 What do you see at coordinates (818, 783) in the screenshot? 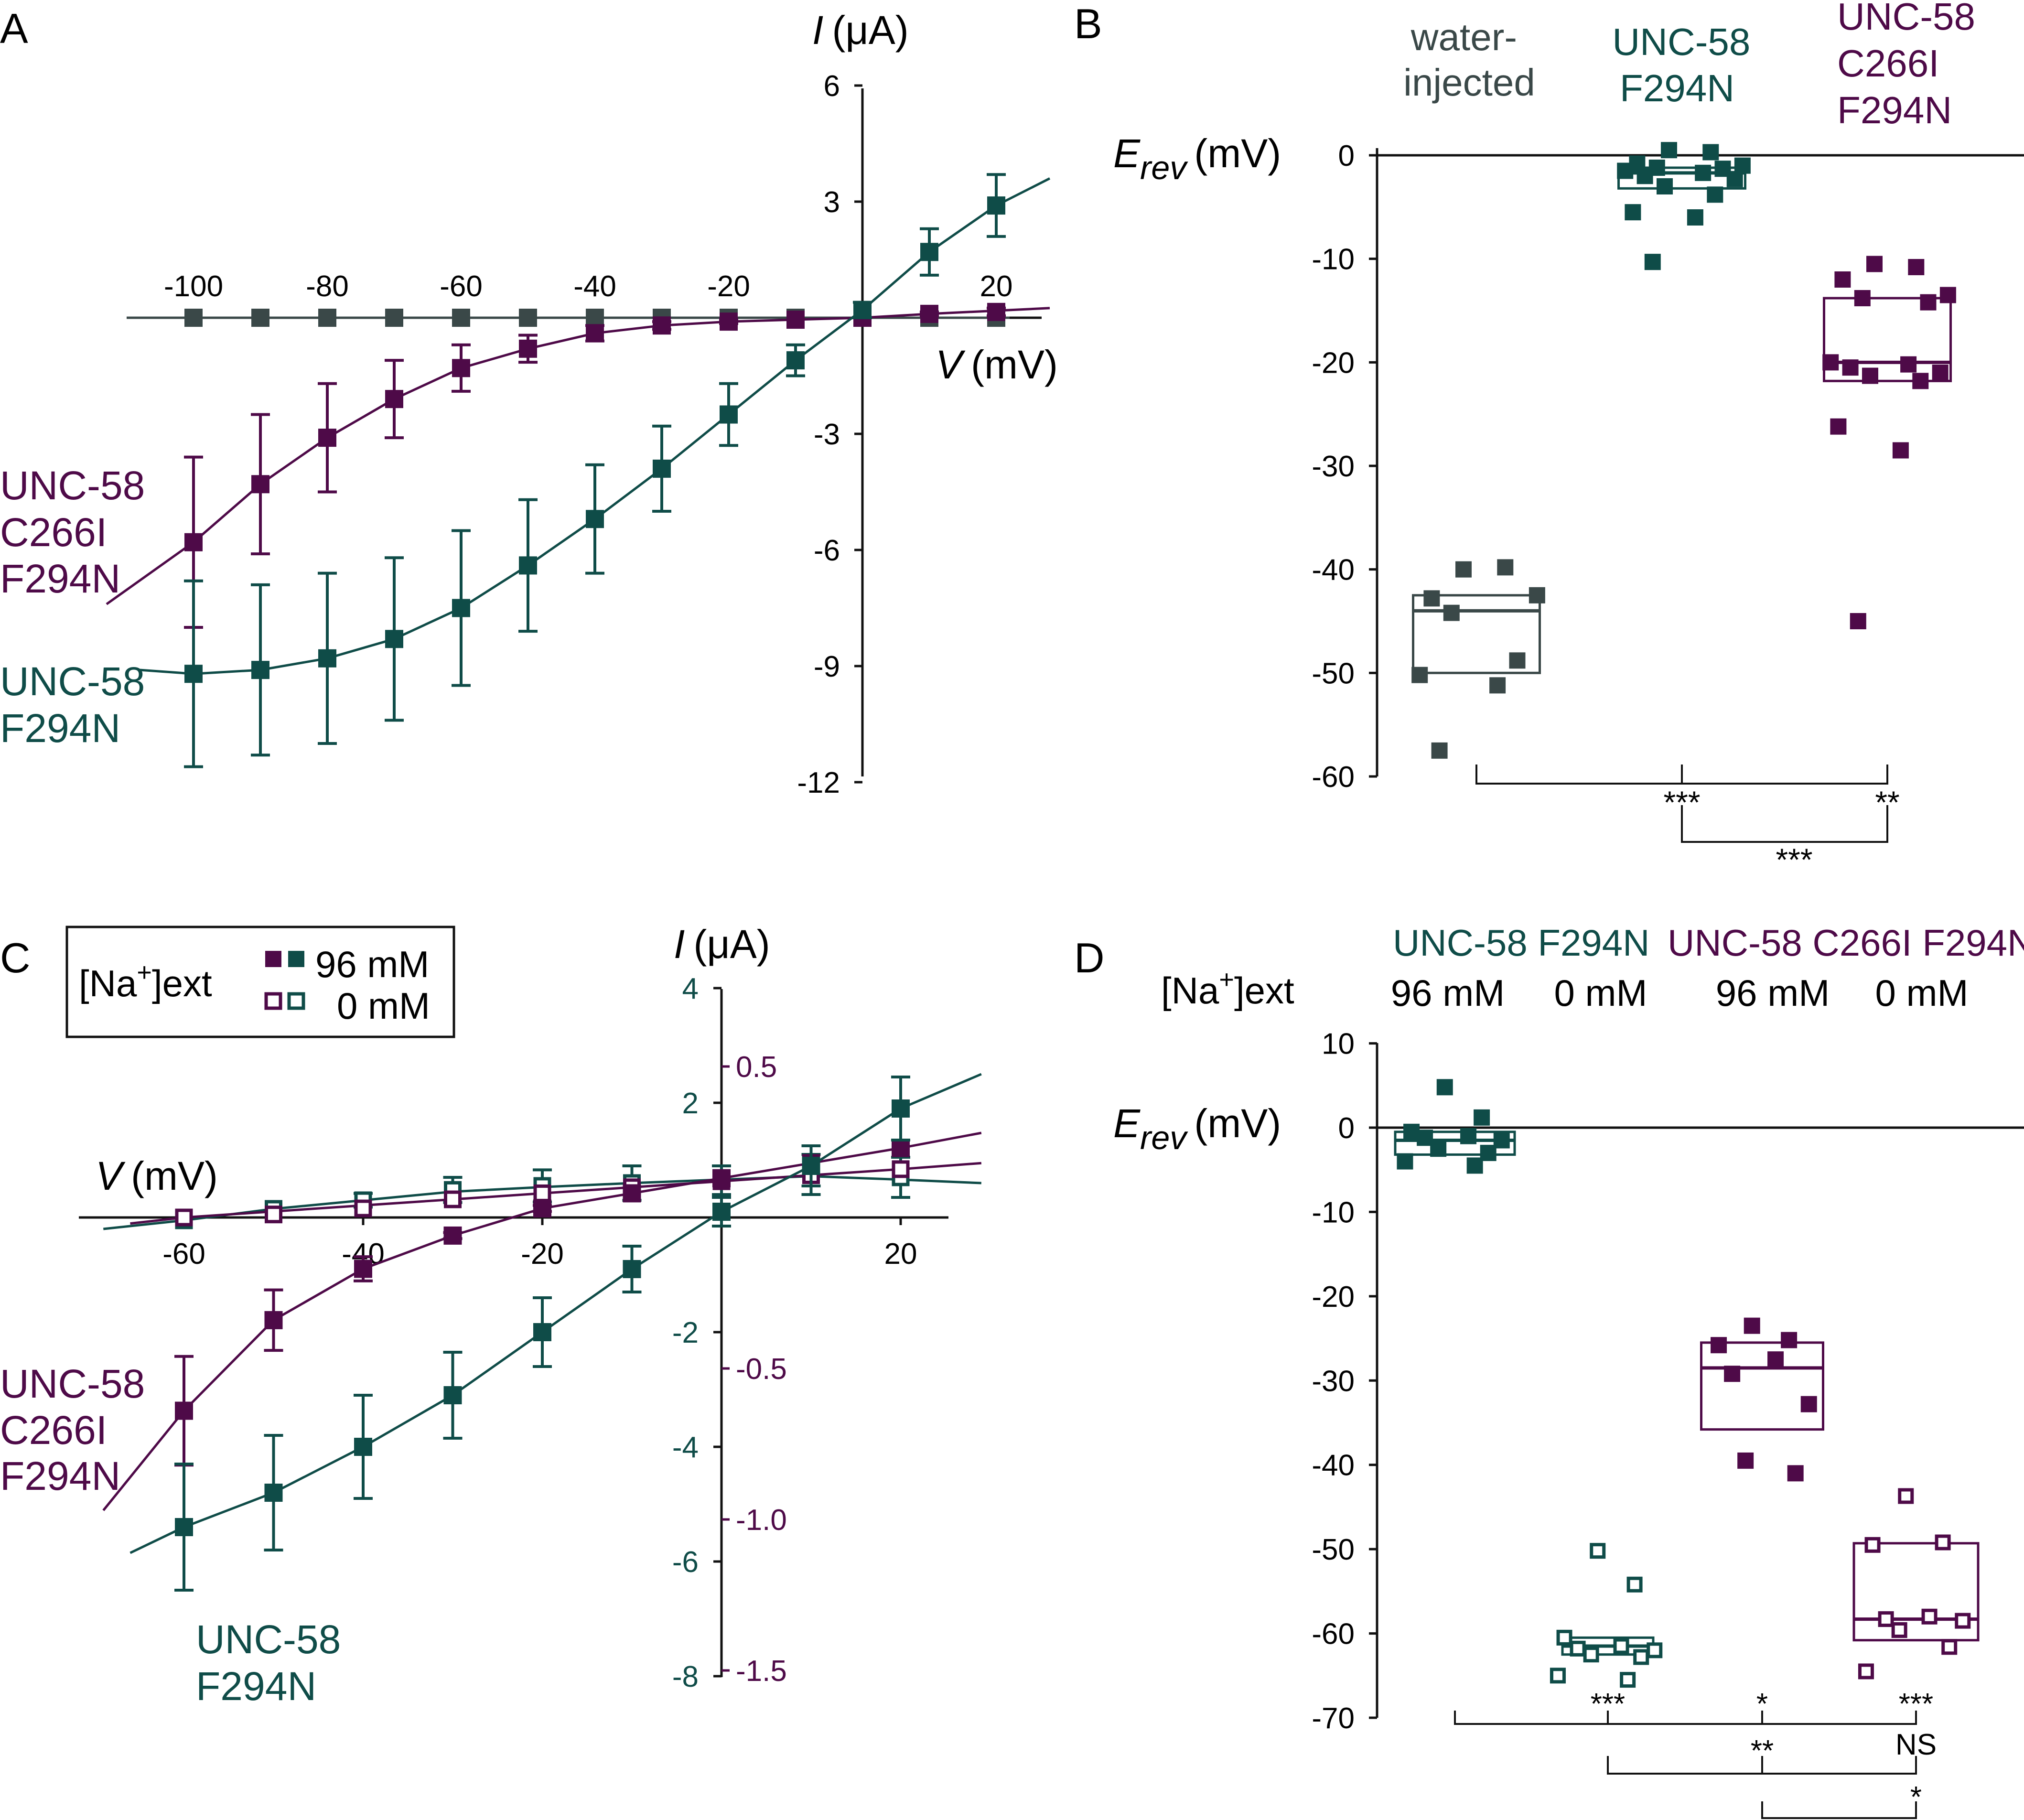
I see `panel-a-y-tick-label: -12` at bounding box center [818, 783].